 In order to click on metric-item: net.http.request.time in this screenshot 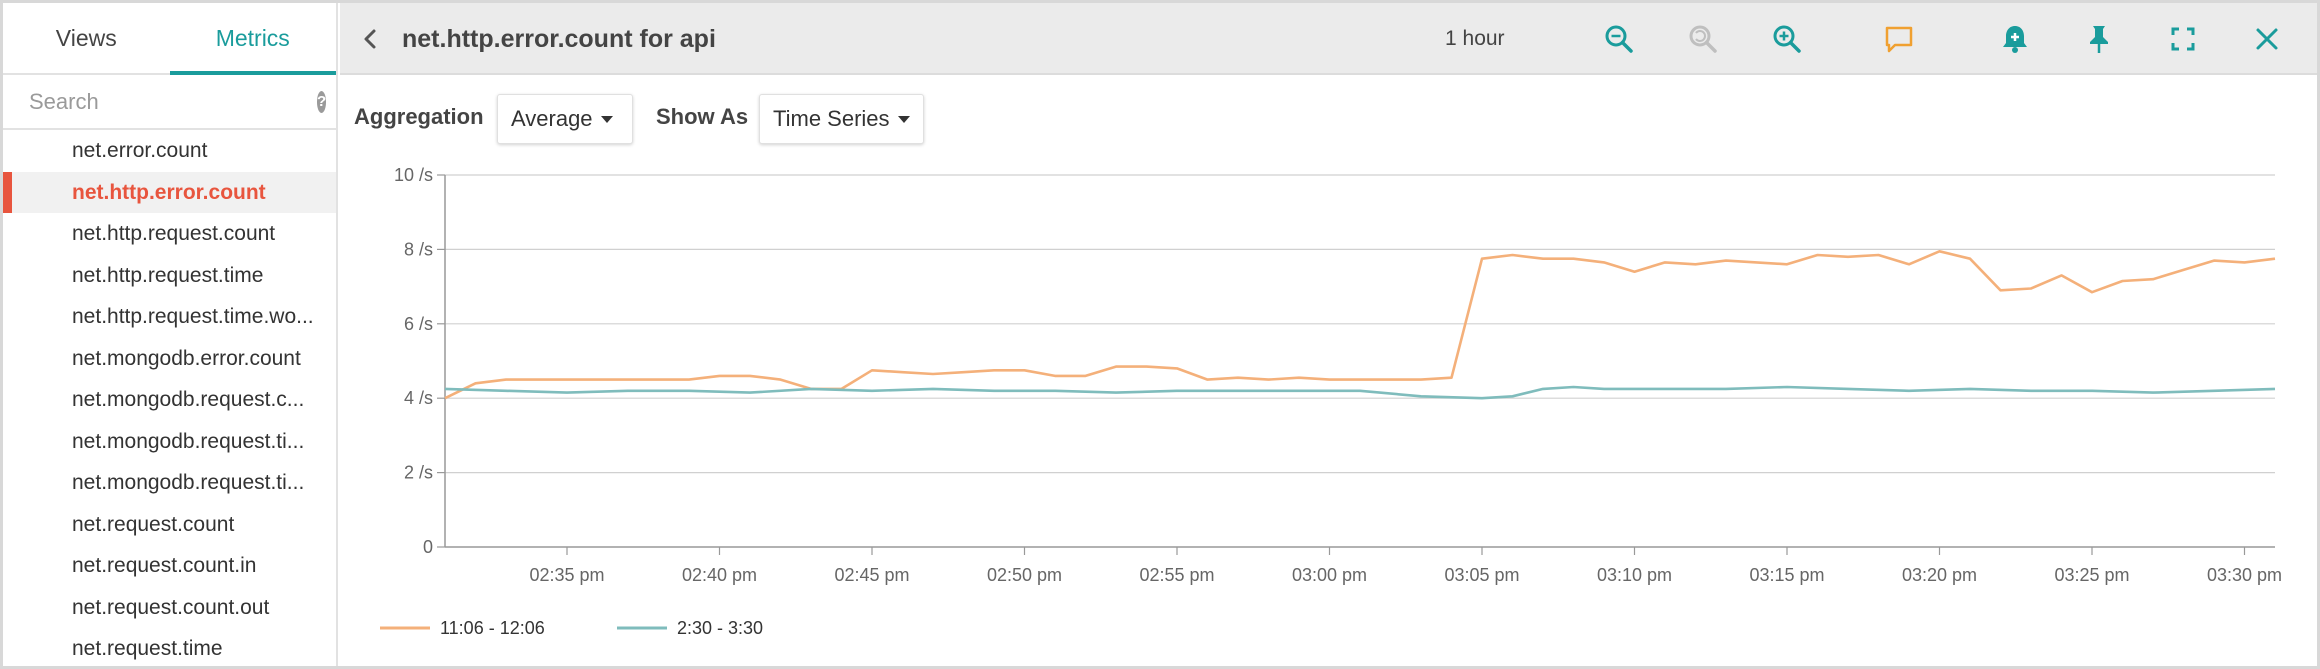, I will do `click(168, 275)`.